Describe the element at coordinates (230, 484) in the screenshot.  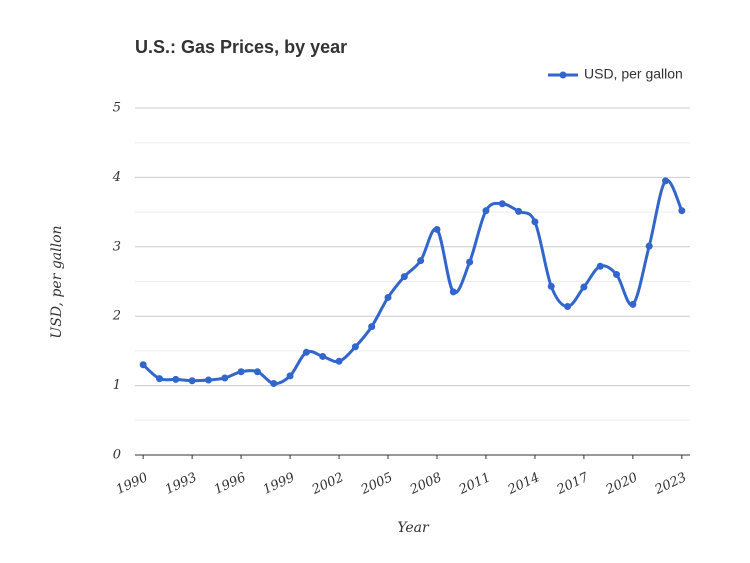
I see `x-tick-label: 1996` at that location.